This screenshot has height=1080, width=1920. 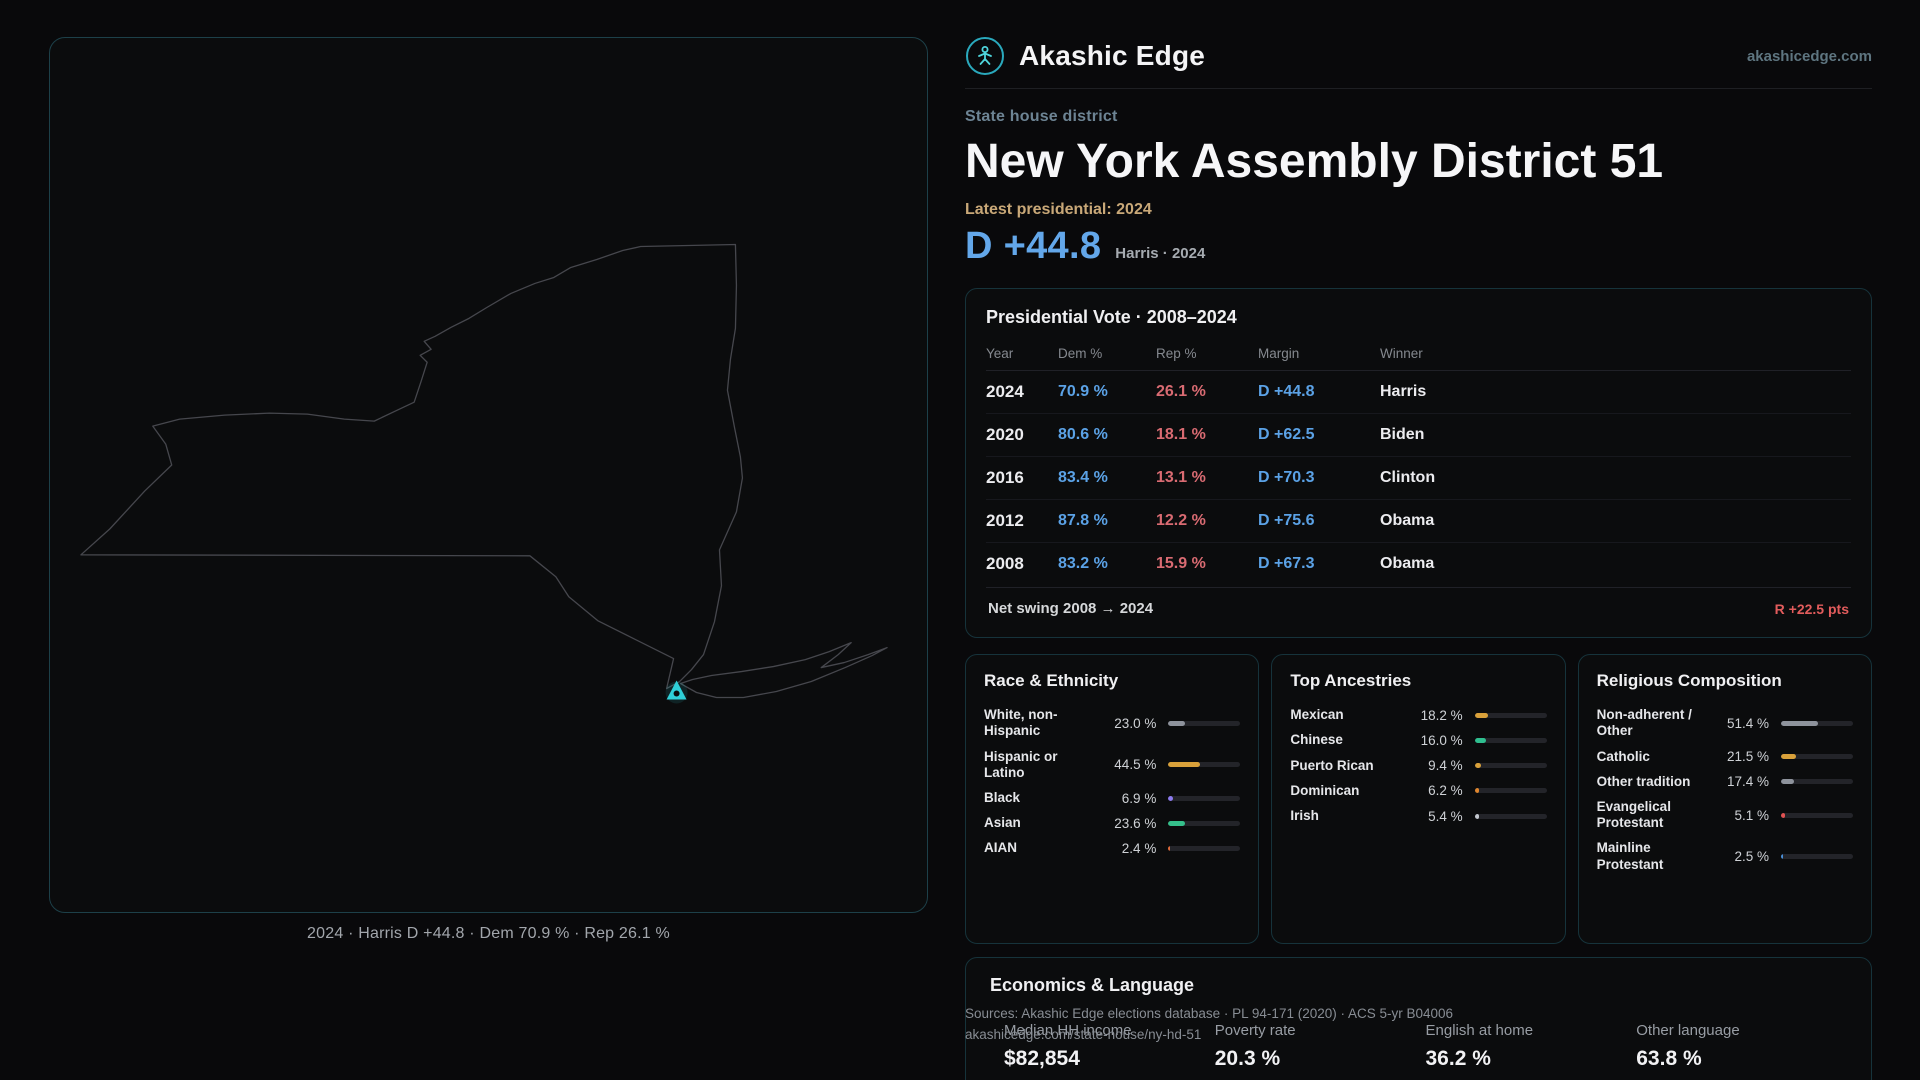 I want to click on cell-winner: Clinton, so click(x=1408, y=478).